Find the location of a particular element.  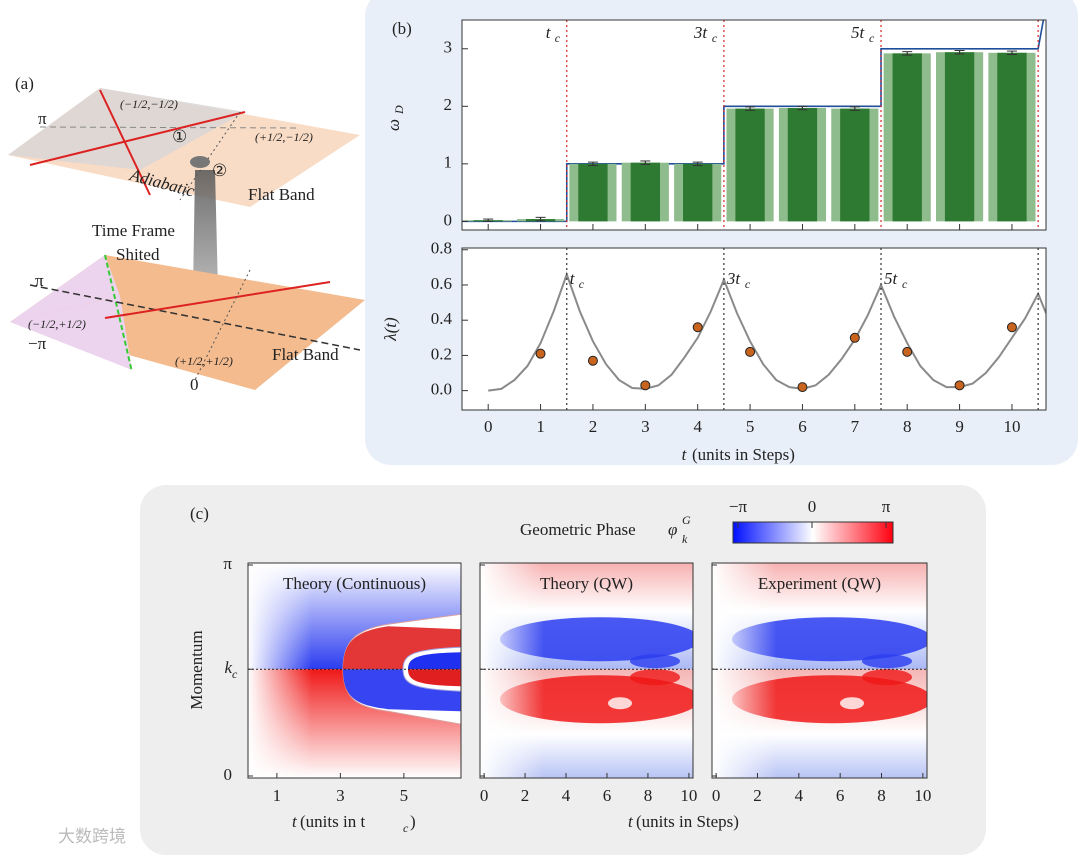

y-tick-label: 2 is located at coordinates (448, 104).